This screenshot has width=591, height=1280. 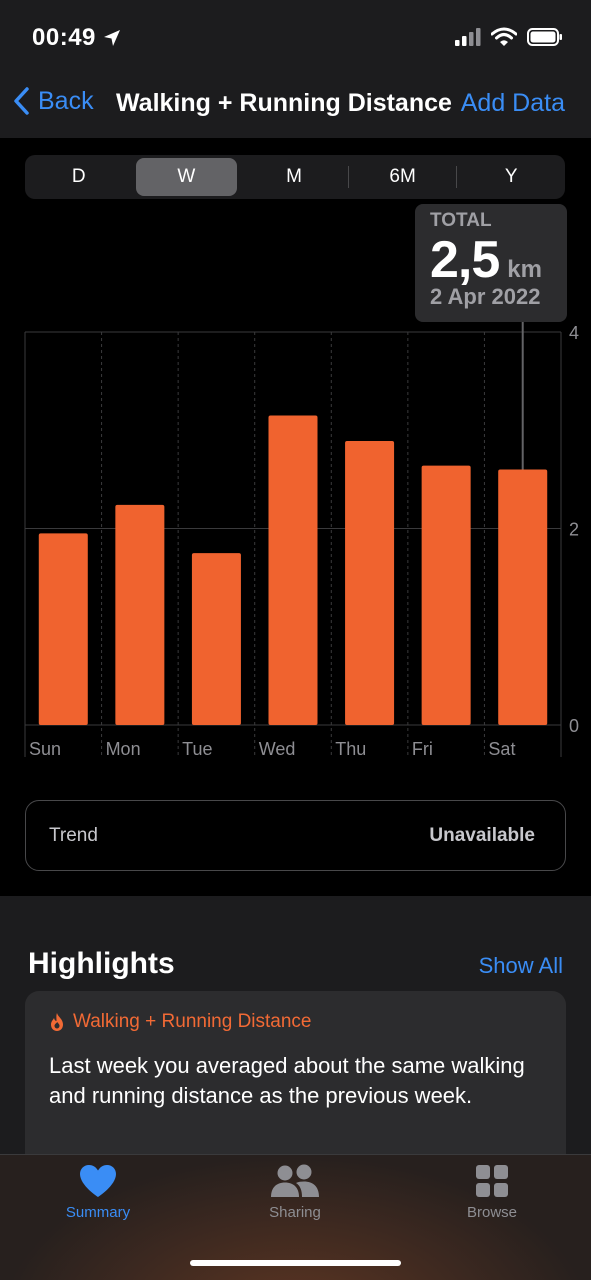 I want to click on wifi-icon, so click(x=504, y=36).